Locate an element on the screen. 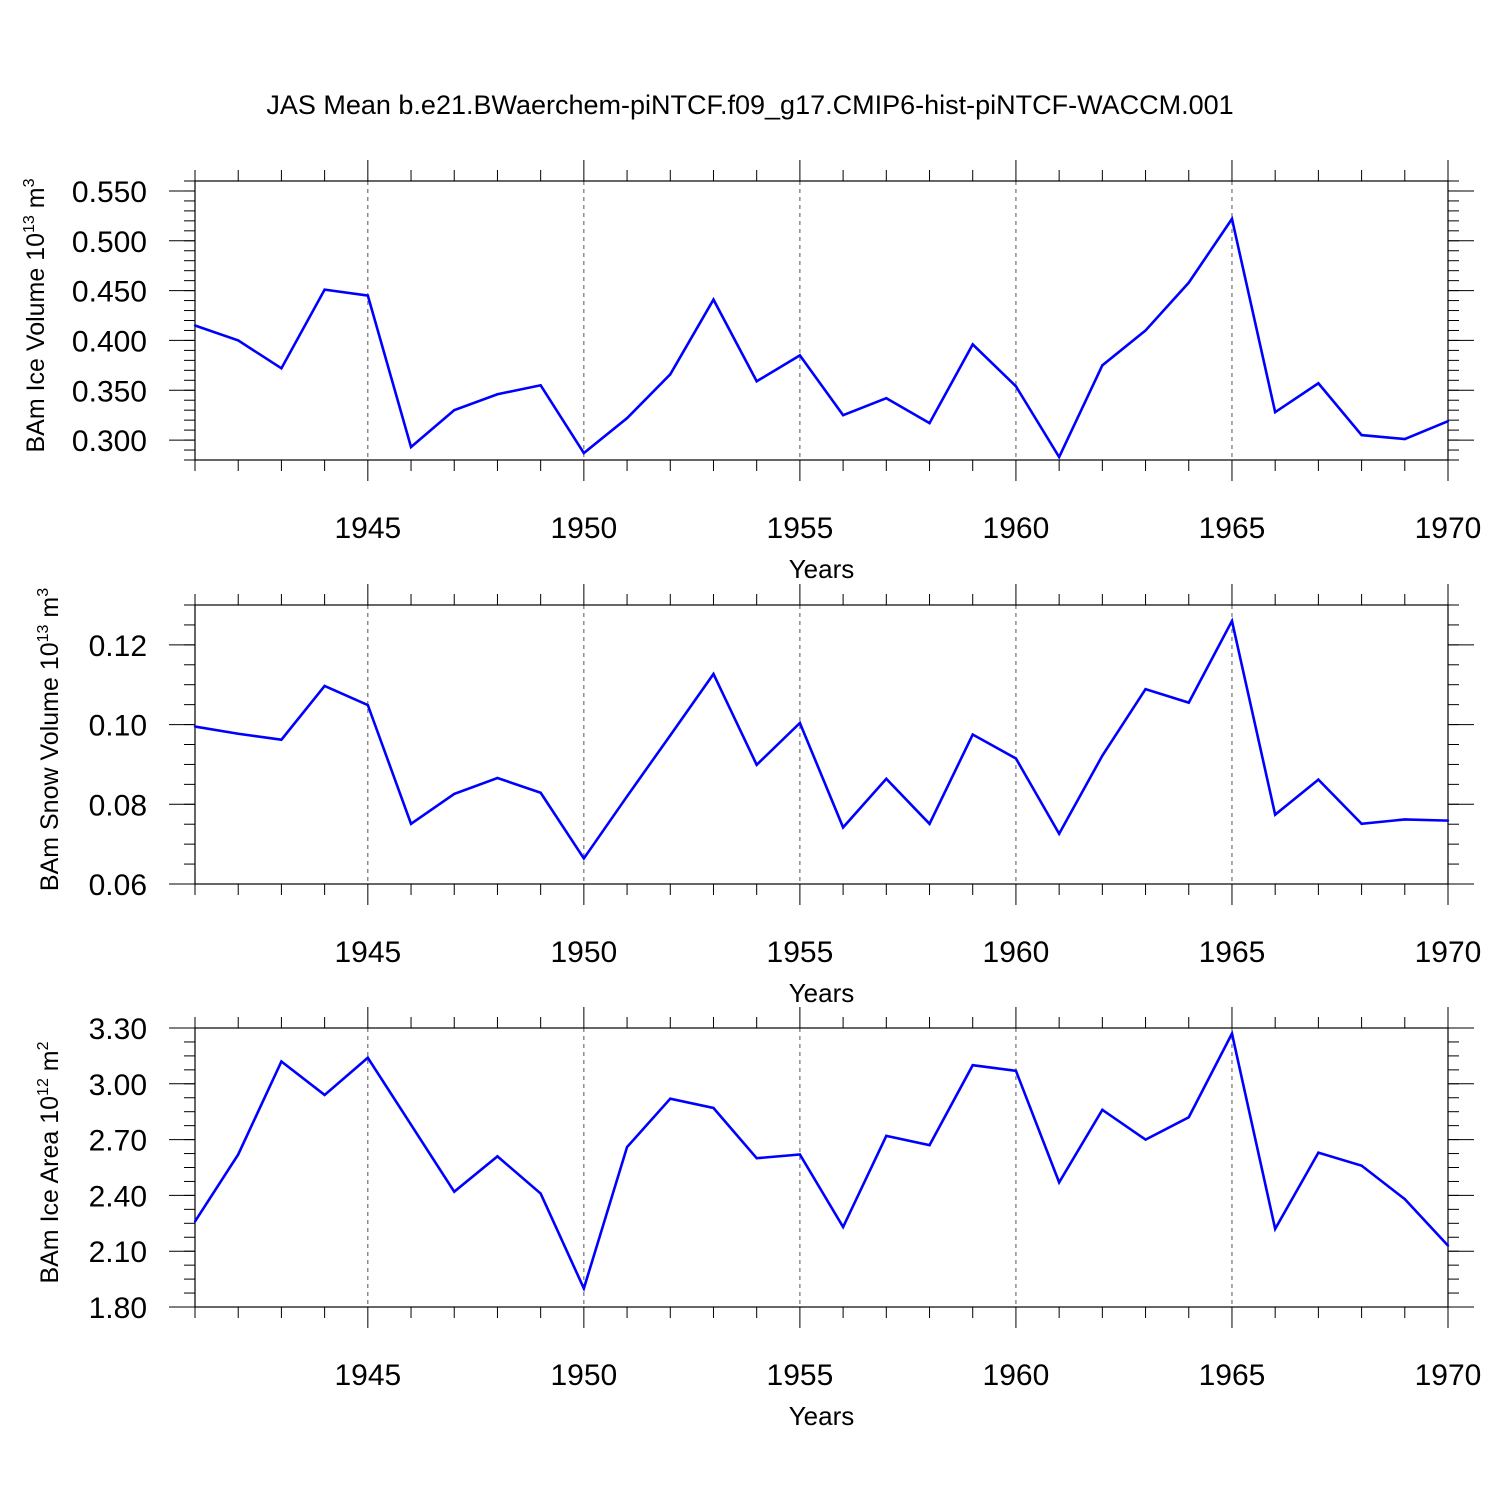  y-tick-label: 0.08 is located at coordinates (118, 805).